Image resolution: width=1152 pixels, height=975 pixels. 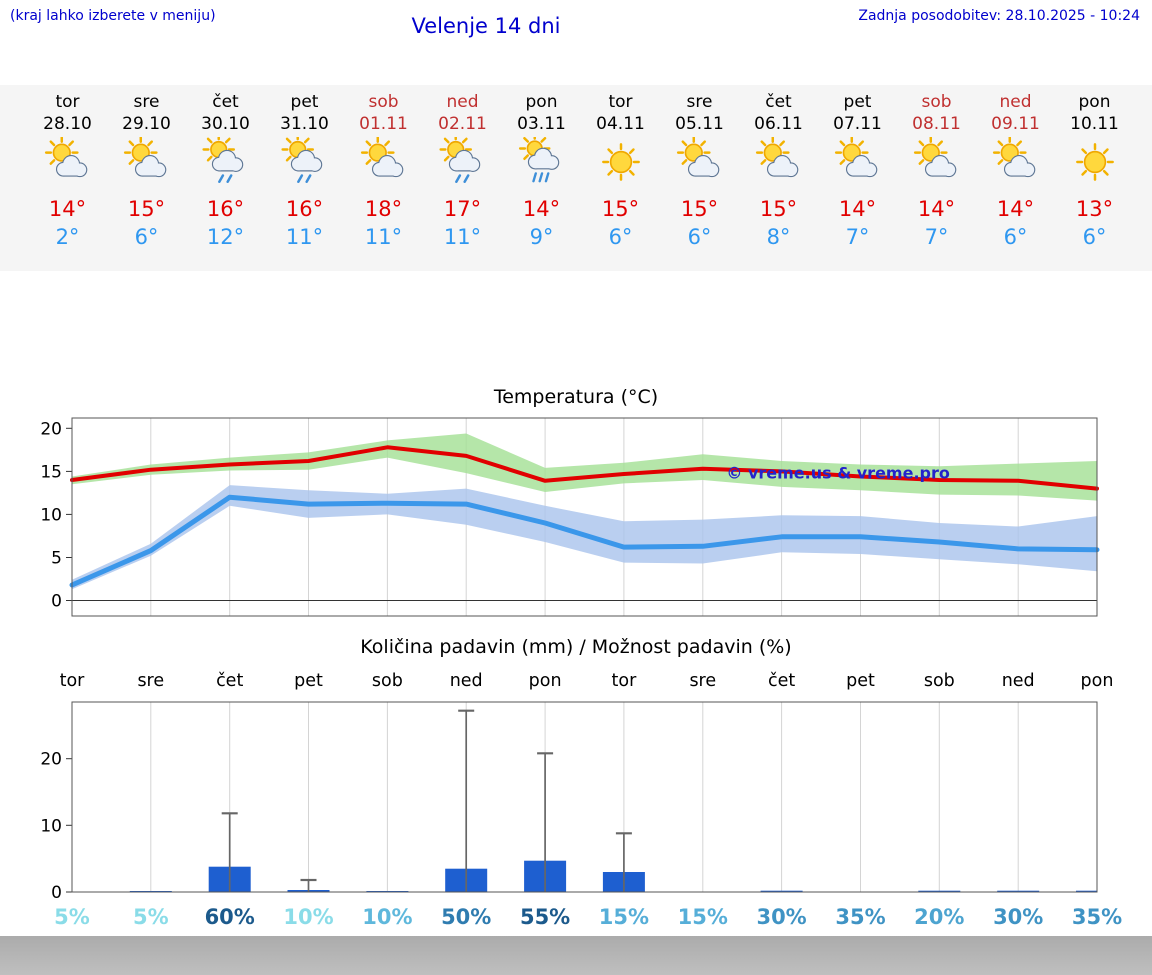 I want to click on day-name: ned, so click(x=1015, y=102).